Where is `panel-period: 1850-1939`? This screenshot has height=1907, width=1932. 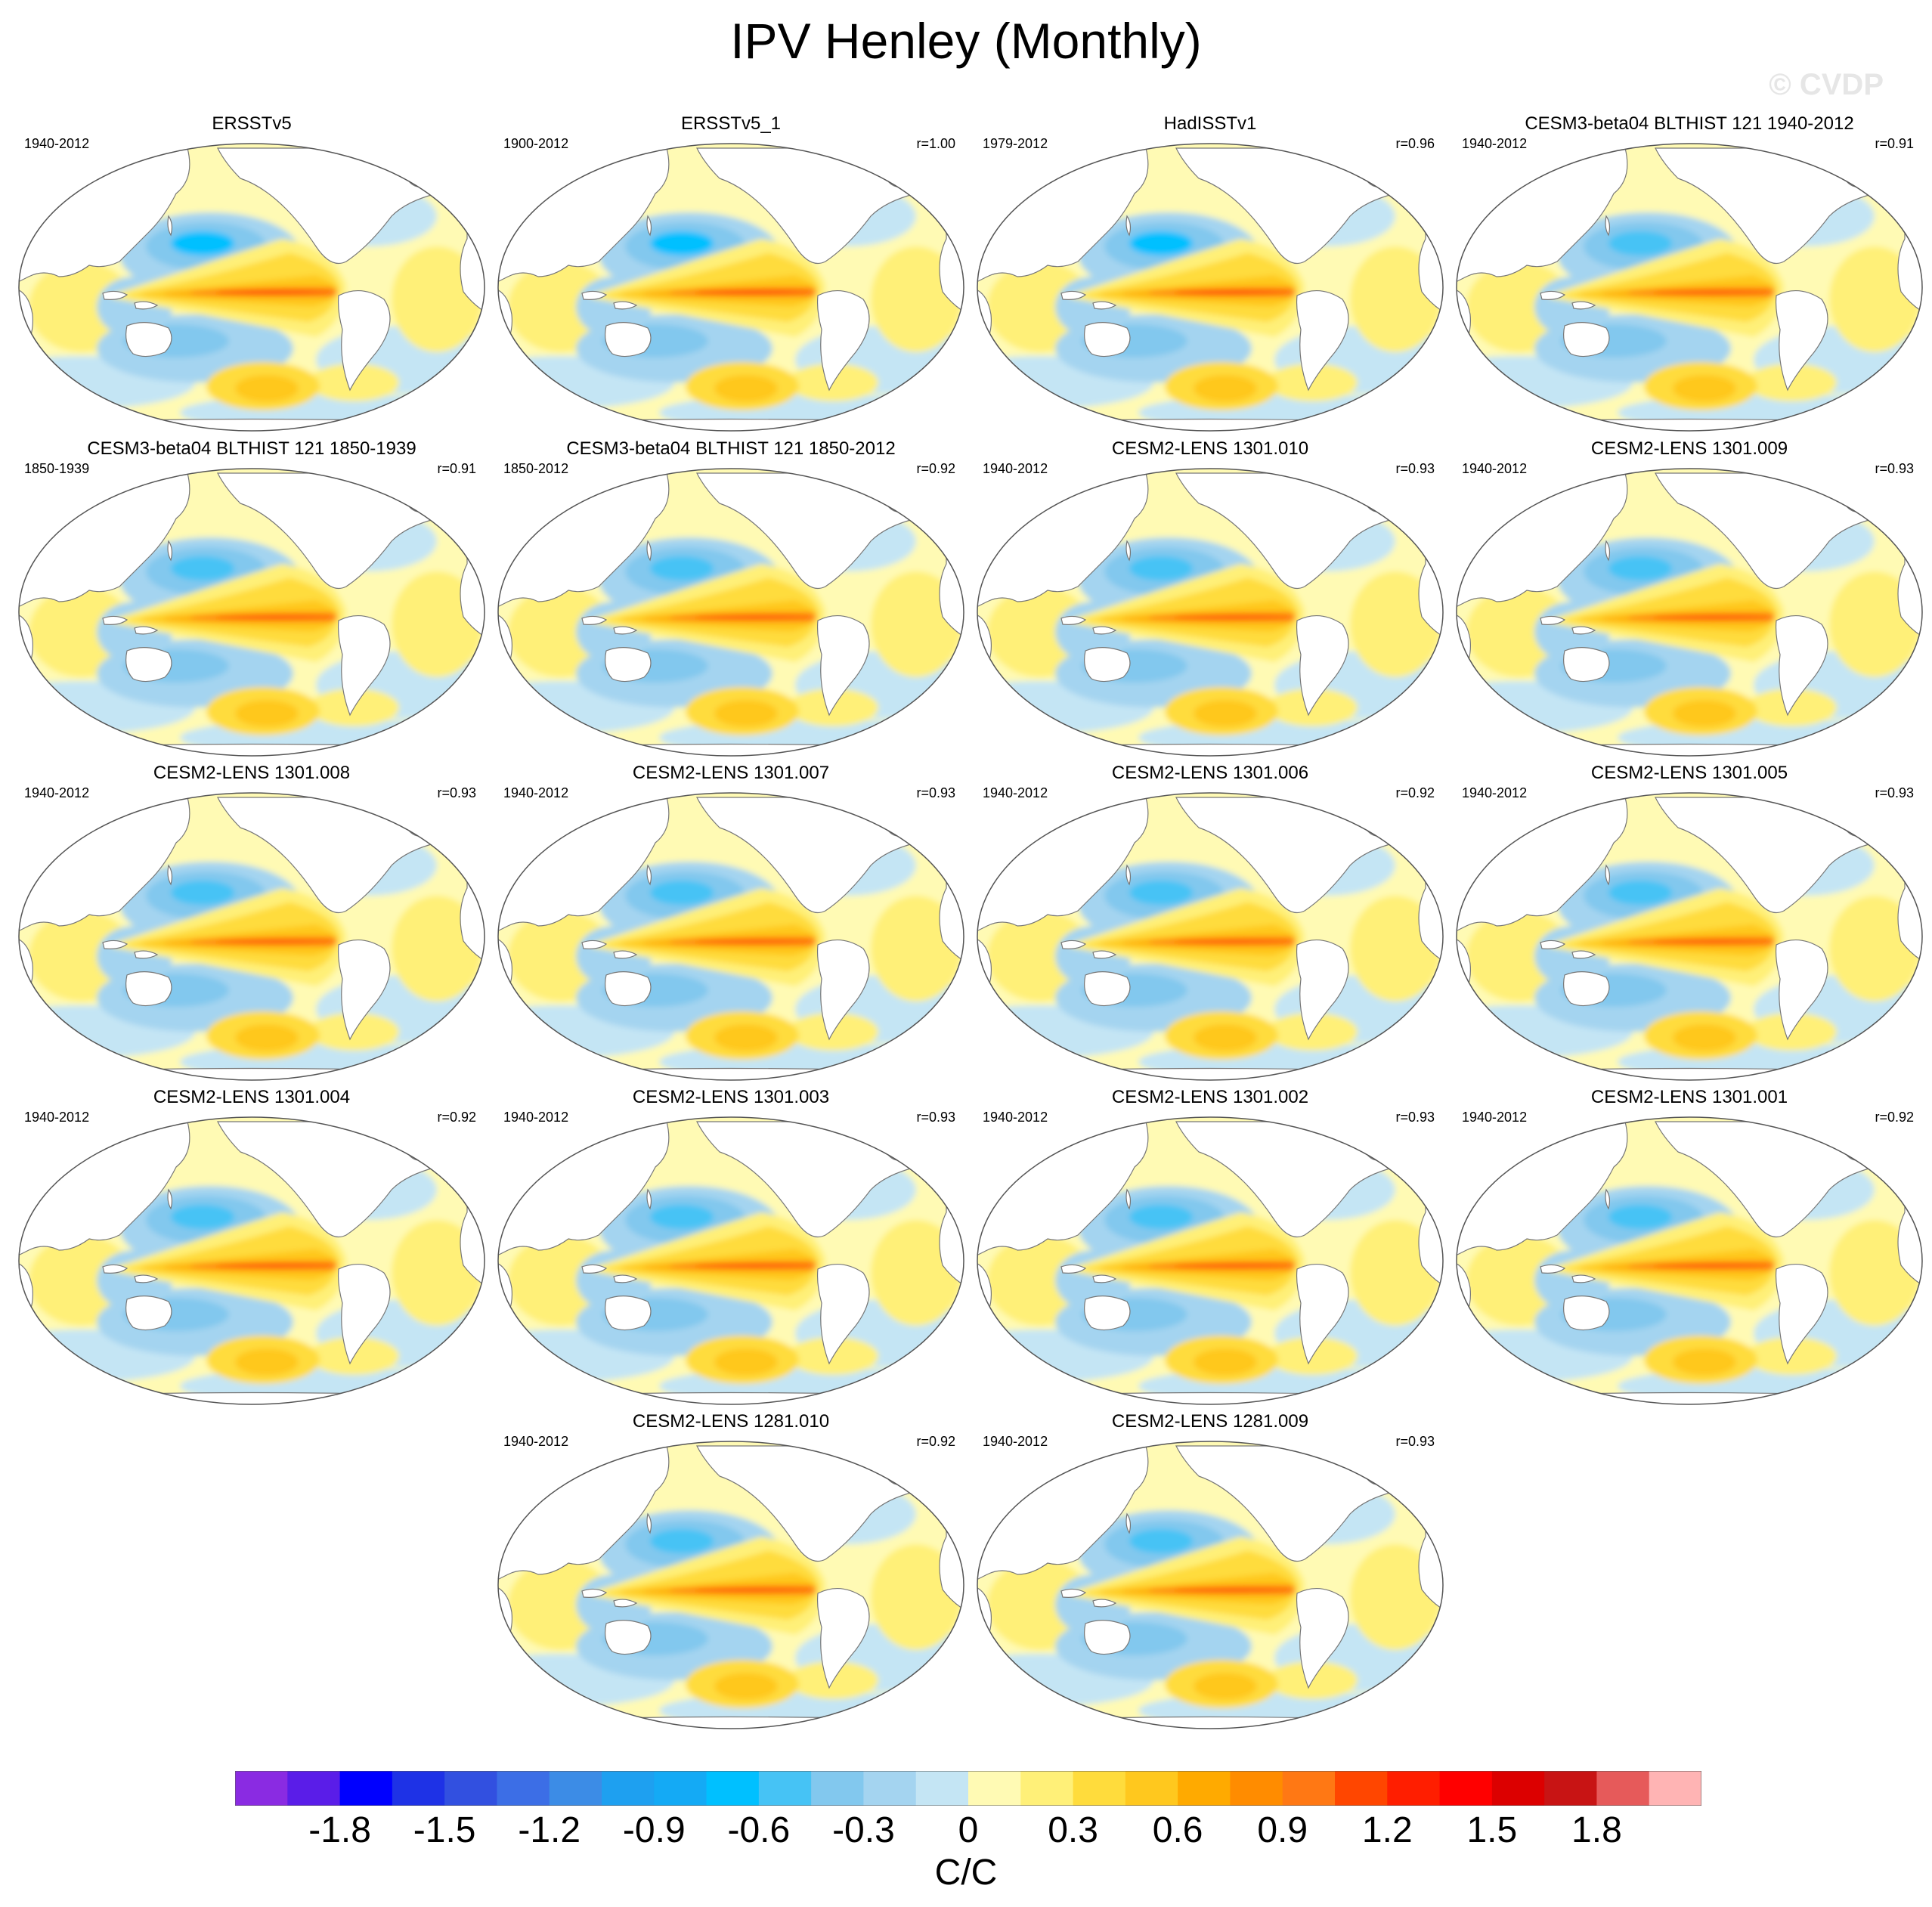 panel-period: 1850-1939 is located at coordinates (57, 469).